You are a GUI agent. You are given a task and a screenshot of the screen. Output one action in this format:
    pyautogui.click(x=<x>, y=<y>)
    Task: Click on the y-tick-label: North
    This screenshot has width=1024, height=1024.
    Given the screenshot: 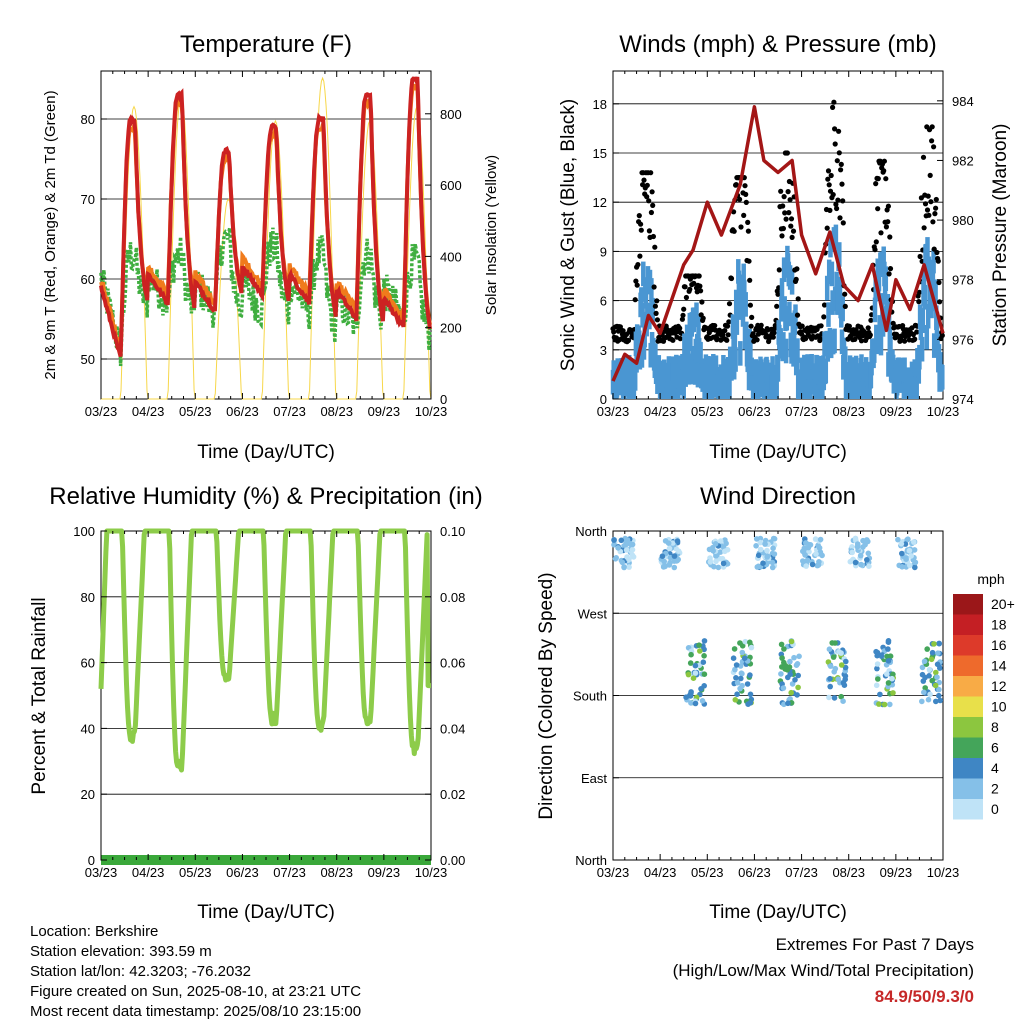 What is the action you would take?
    pyautogui.click(x=591, y=860)
    